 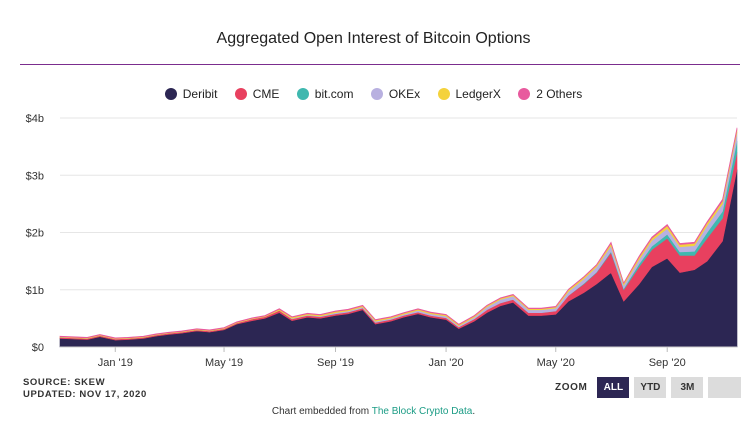 I want to click on zoom-all-button: ALL, so click(x=613, y=387).